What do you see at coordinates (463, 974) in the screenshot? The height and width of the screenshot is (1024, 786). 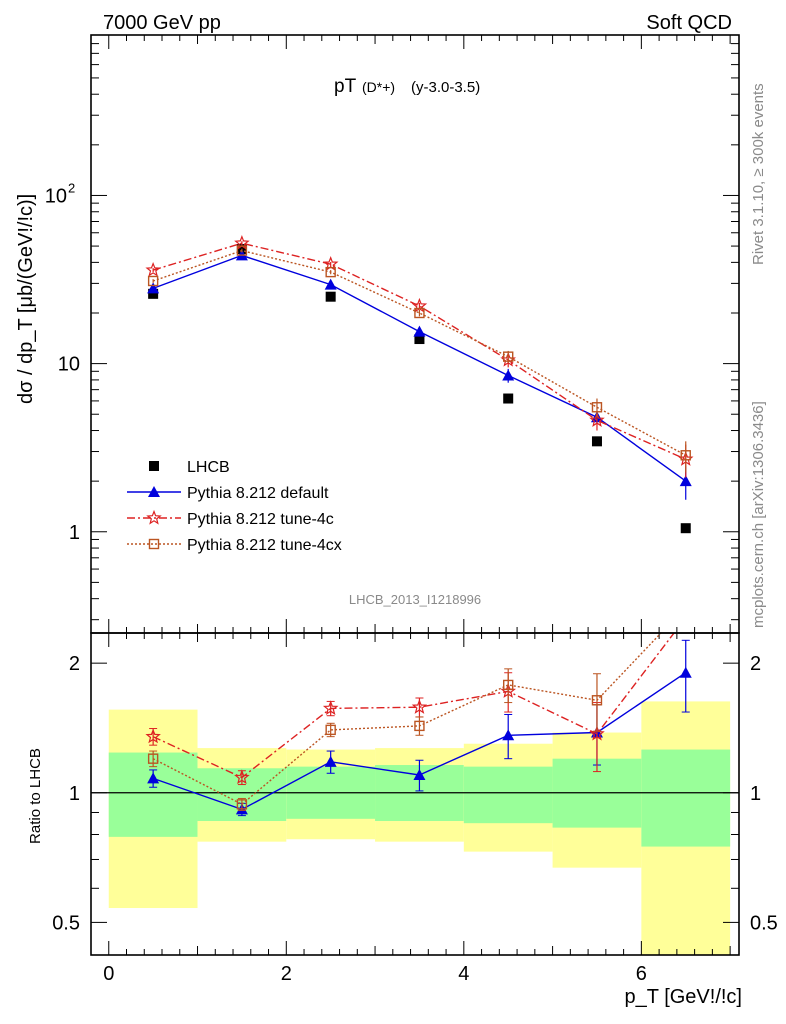 I see `x-tick-label: 4` at bounding box center [463, 974].